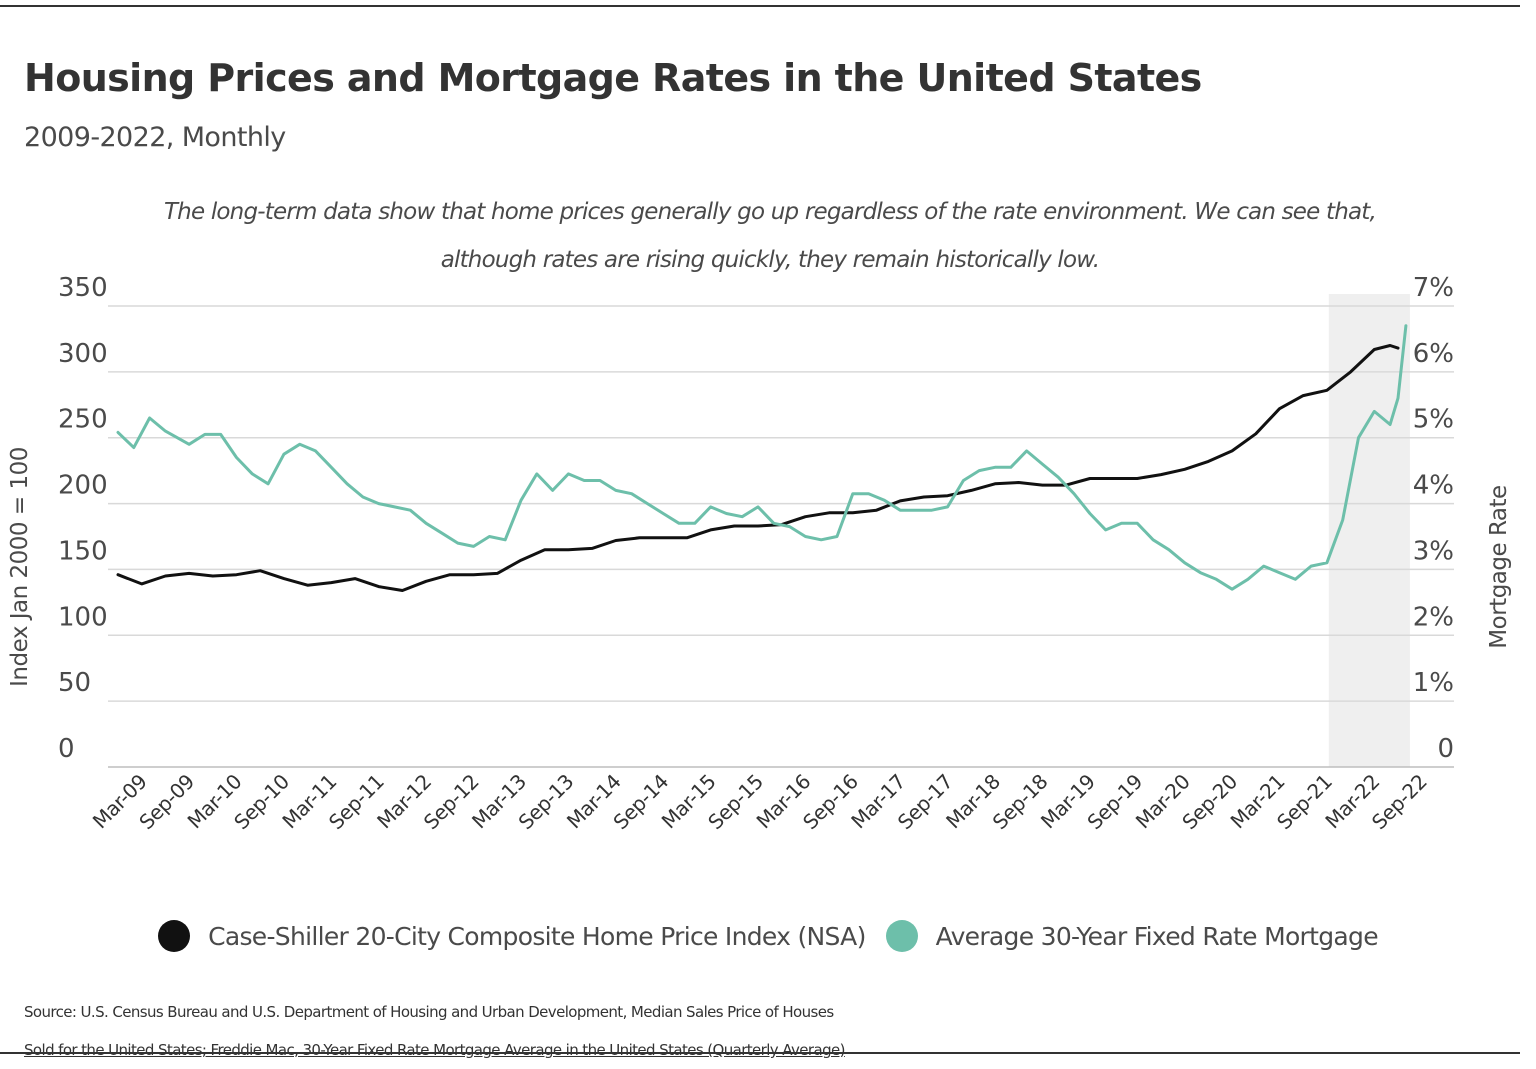 This screenshot has height=1069, width=1536. I want to click on y-left-tick-label: 250, so click(83, 420).